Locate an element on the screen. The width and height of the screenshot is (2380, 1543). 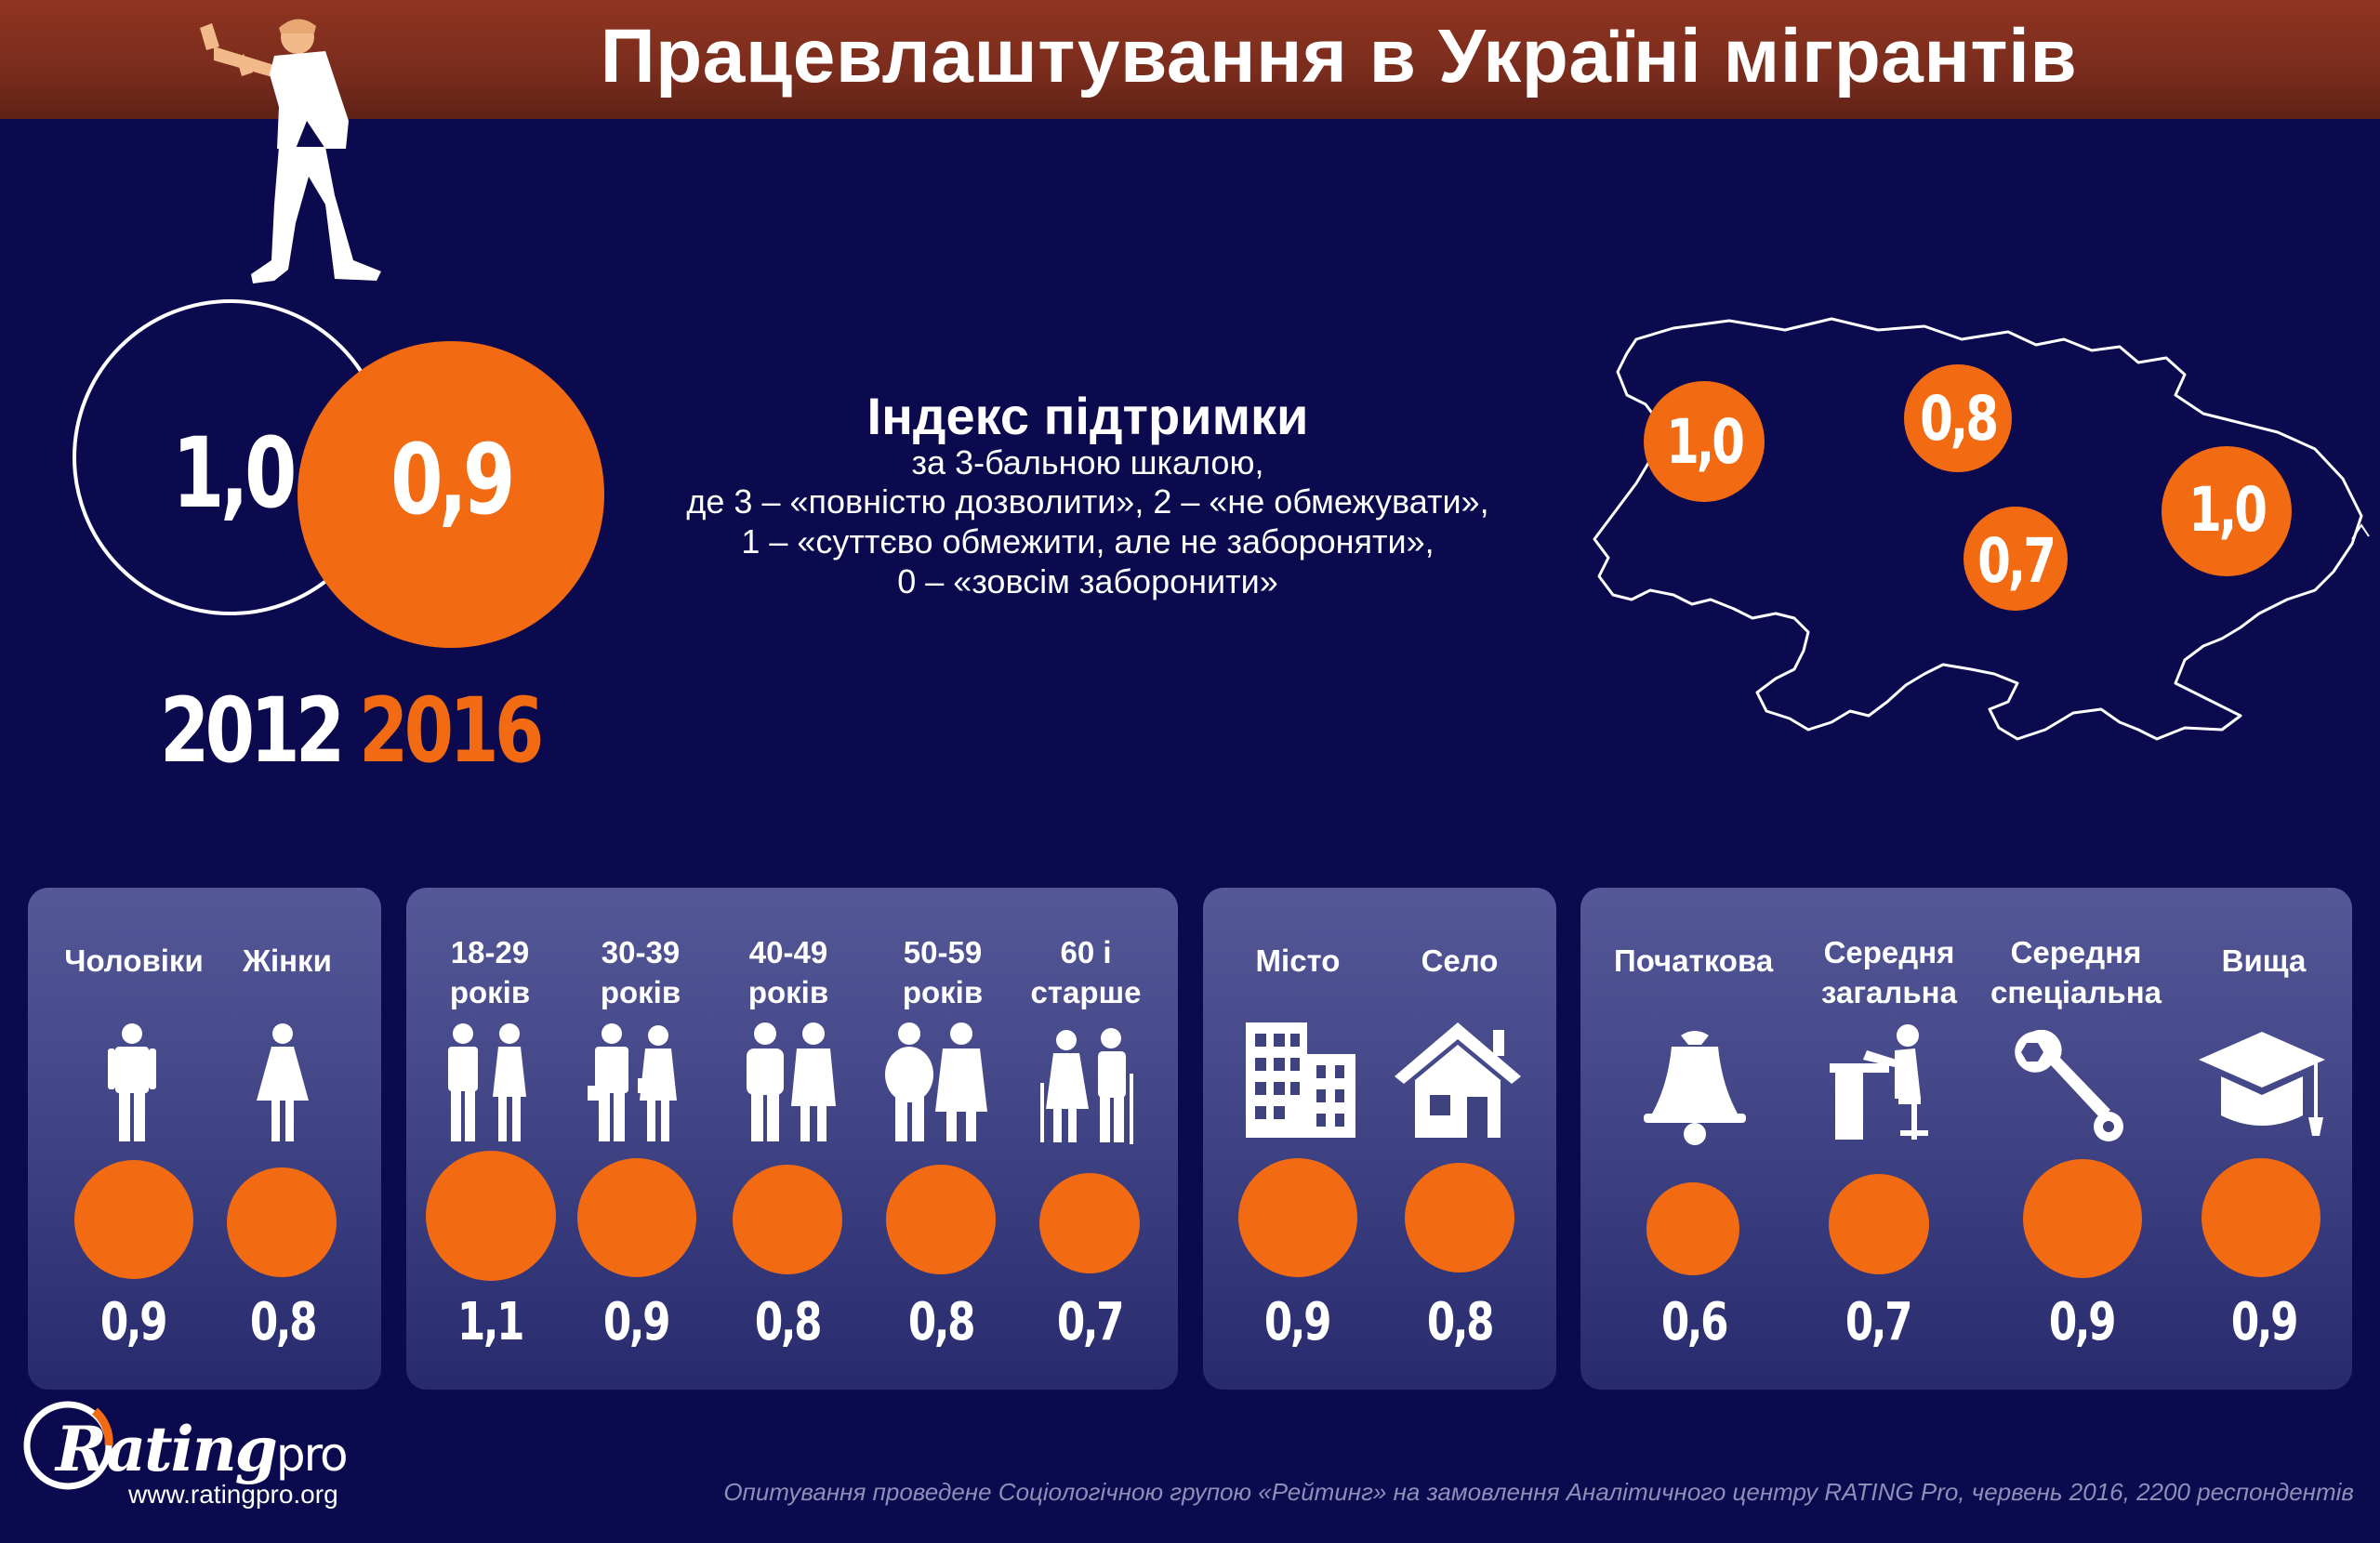
gender-panel is located at coordinates (204, 1139).